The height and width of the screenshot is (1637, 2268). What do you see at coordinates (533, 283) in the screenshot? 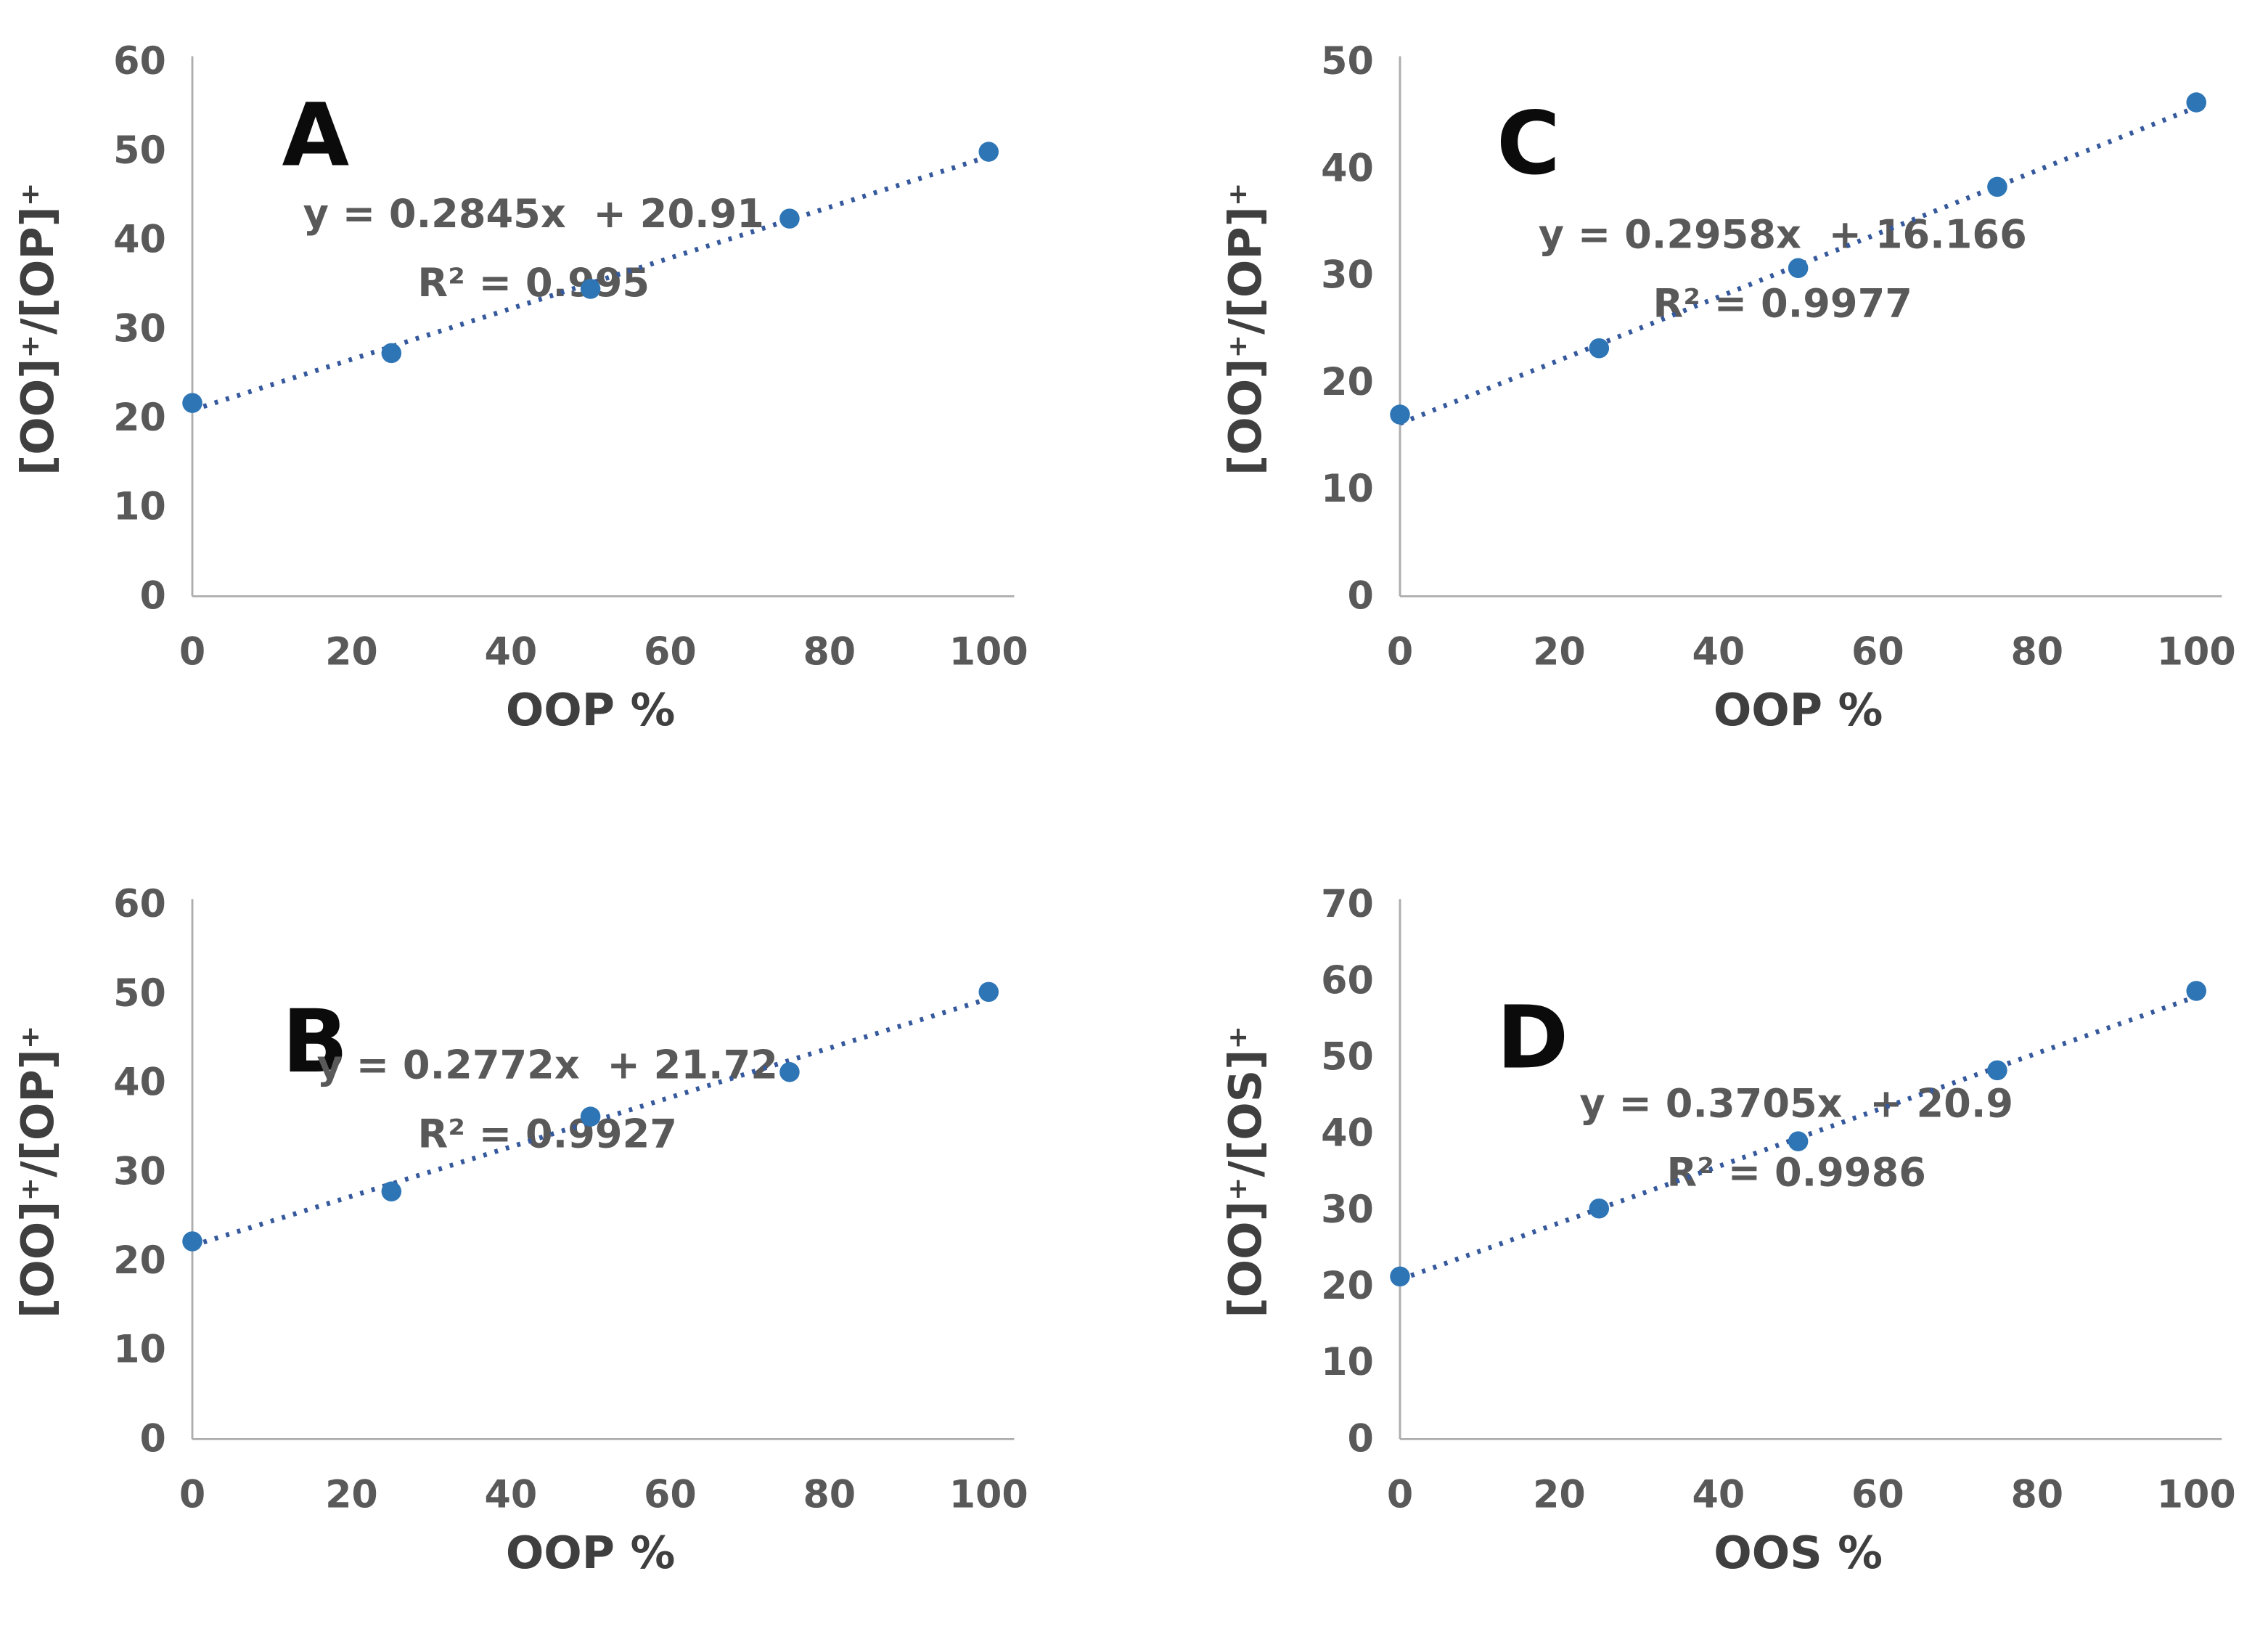
I see `r-squared: R² = 0.995` at bounding box center [533, 283].